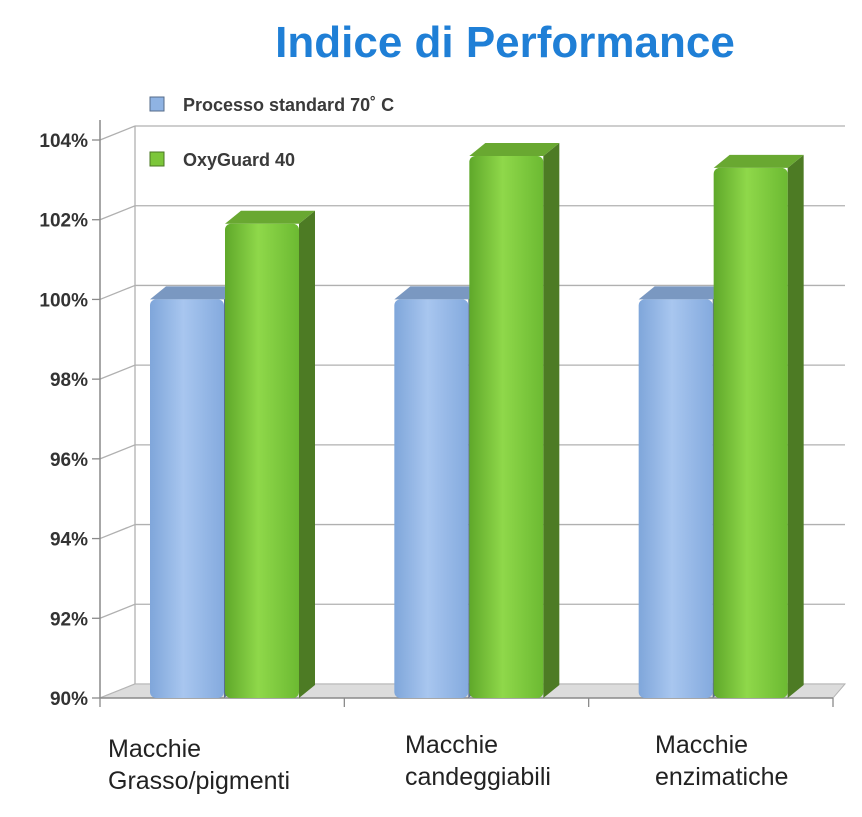 The width and height of the screenshot is (862, 817). I want to click on category-label-line: Grasso/pigmenti, so click(199, 781).